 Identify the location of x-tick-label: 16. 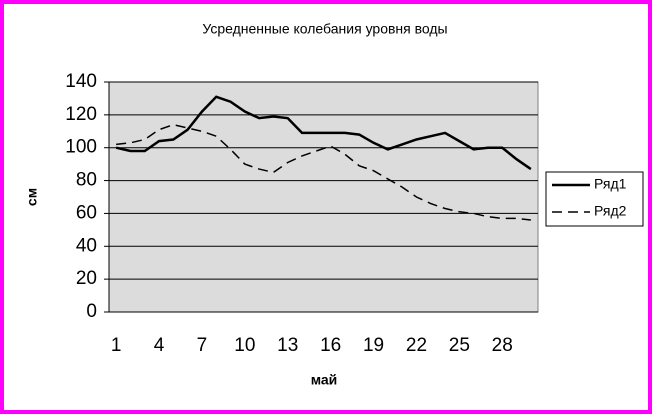
(330, 345).